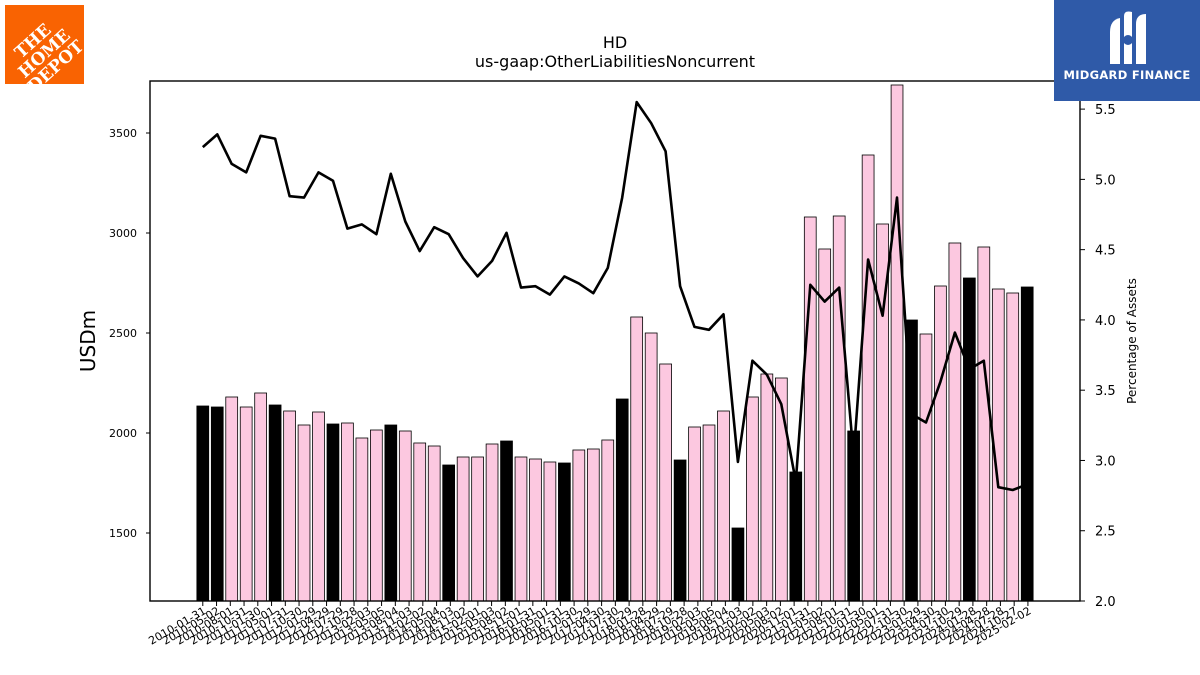 The width and height of the screenshot is (1200, 675). Describe the element at coordinates (123, 433) in the screenshot. I see `y-tick-label: 2000` at that location.